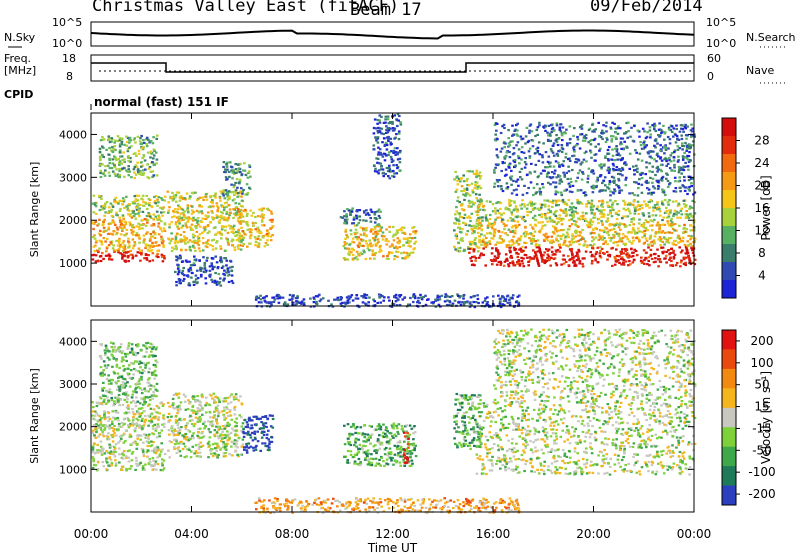  Describe the element at coordinates (67, 22) in the screenshot. I see `nsky-tick-top: 10^5` at that location.